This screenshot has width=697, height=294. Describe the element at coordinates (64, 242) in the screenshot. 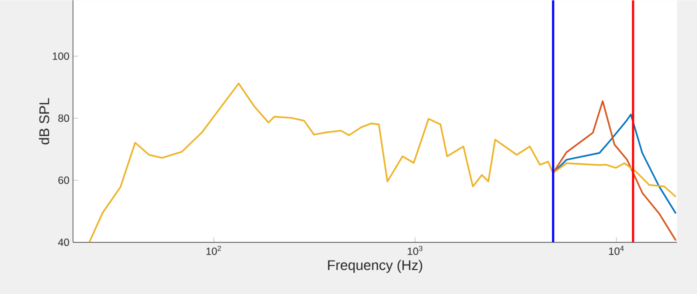

I see `y-tick-label: 40` at that location.